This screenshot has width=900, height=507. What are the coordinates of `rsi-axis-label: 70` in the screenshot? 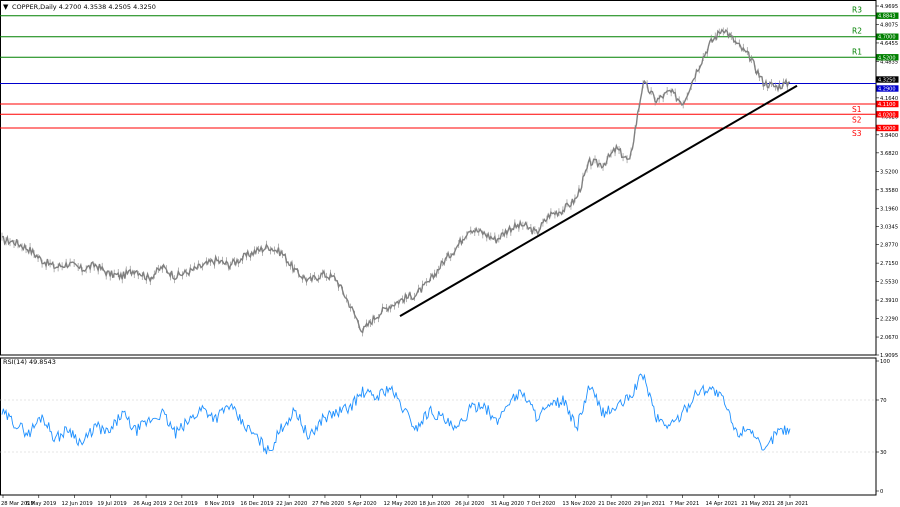 It's located at (883, 401).